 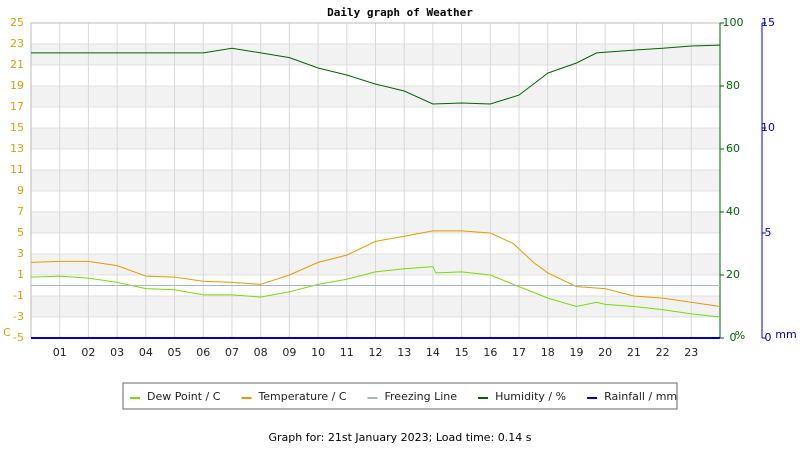 What do you see at coordinates (17, 43) in the screenshot?
I see `y-tick-label: 23` at bounding box center [17, 43].